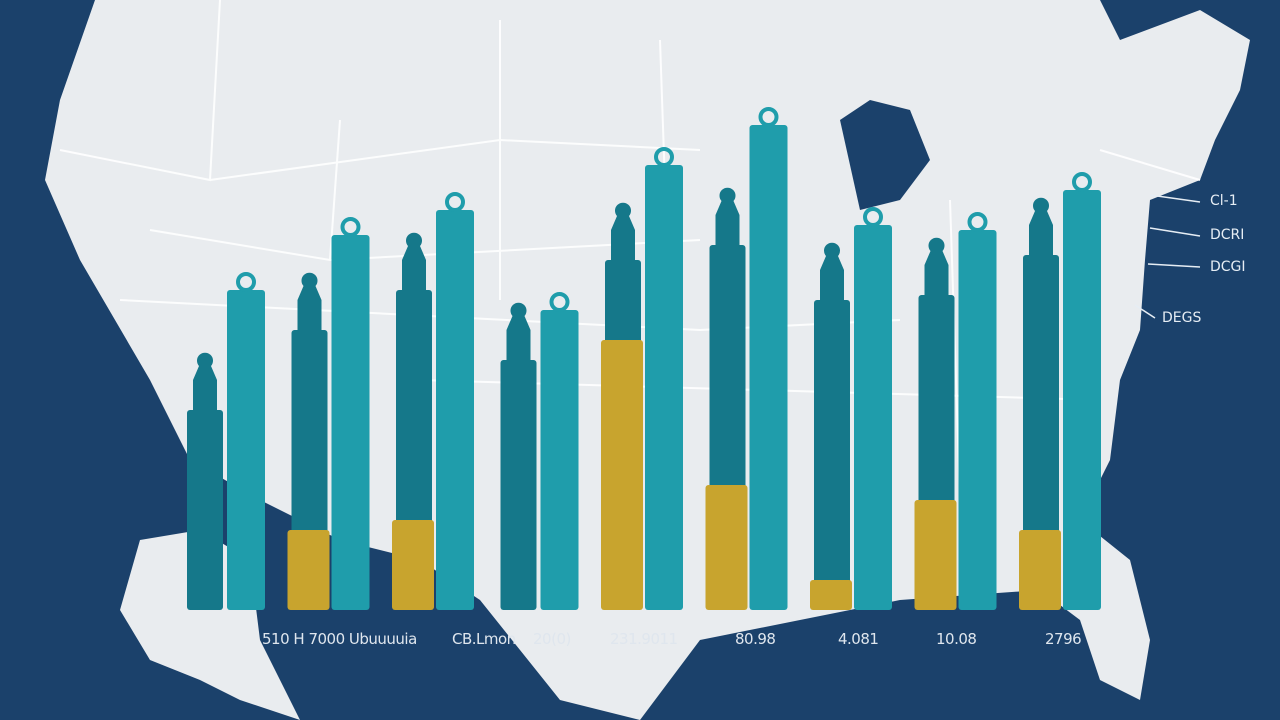 Image resolution: width=1280 pixels, height=720 pixels. I want to click on x-tick-label: 510 H 7000 Ubuuuuia, so click(339, 639).